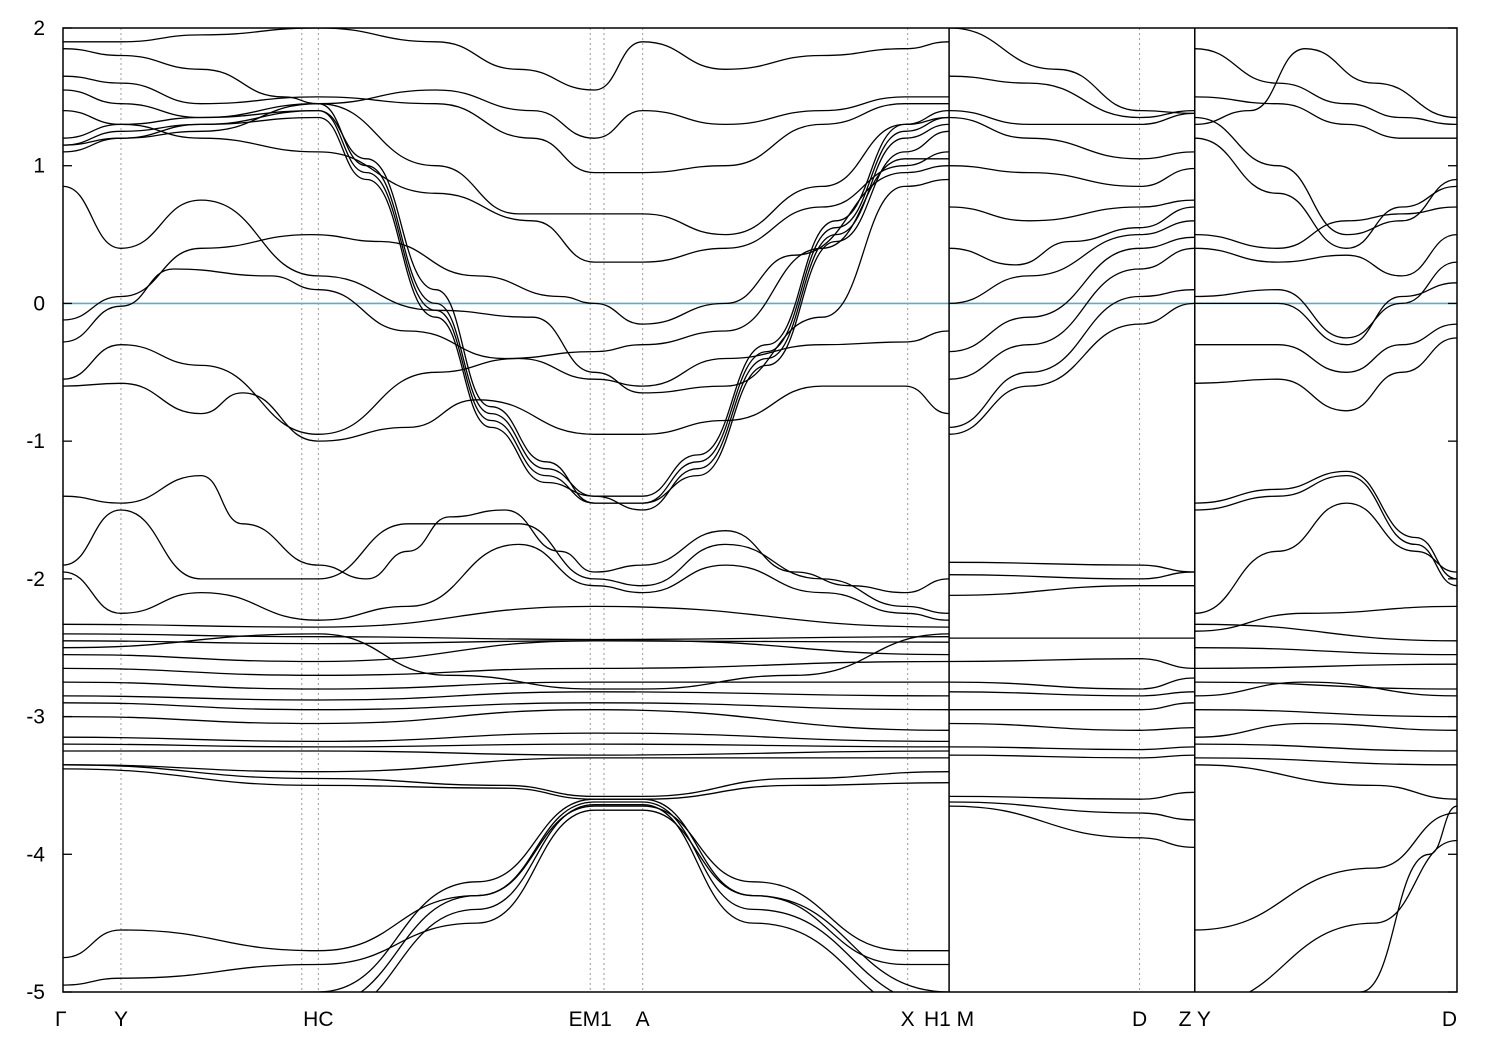  What do you see at coordinates (39, 303) in the screenshot?
I see `y-tick-label: 0` at bounding box center [39, 303].